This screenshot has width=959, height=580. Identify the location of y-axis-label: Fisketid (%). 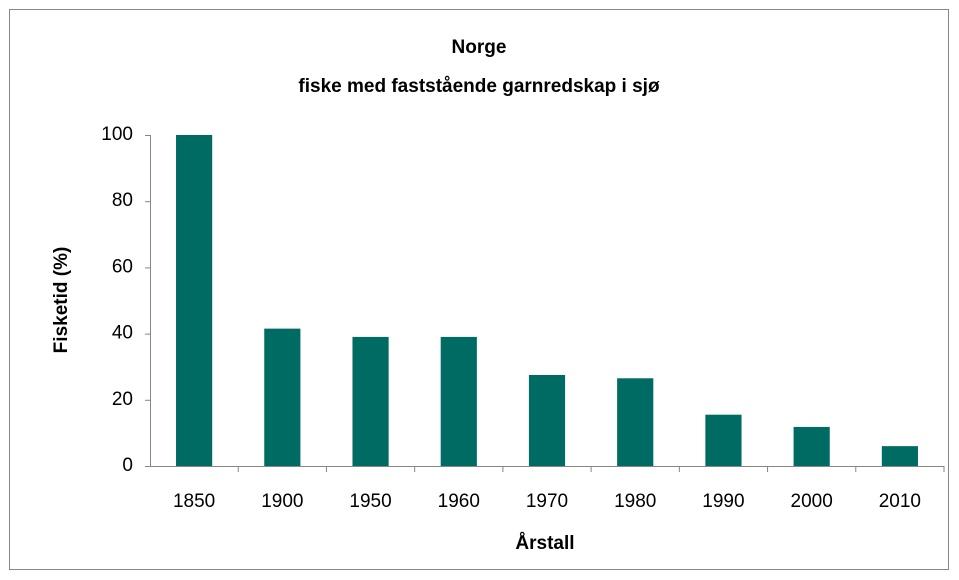
(61, 300).